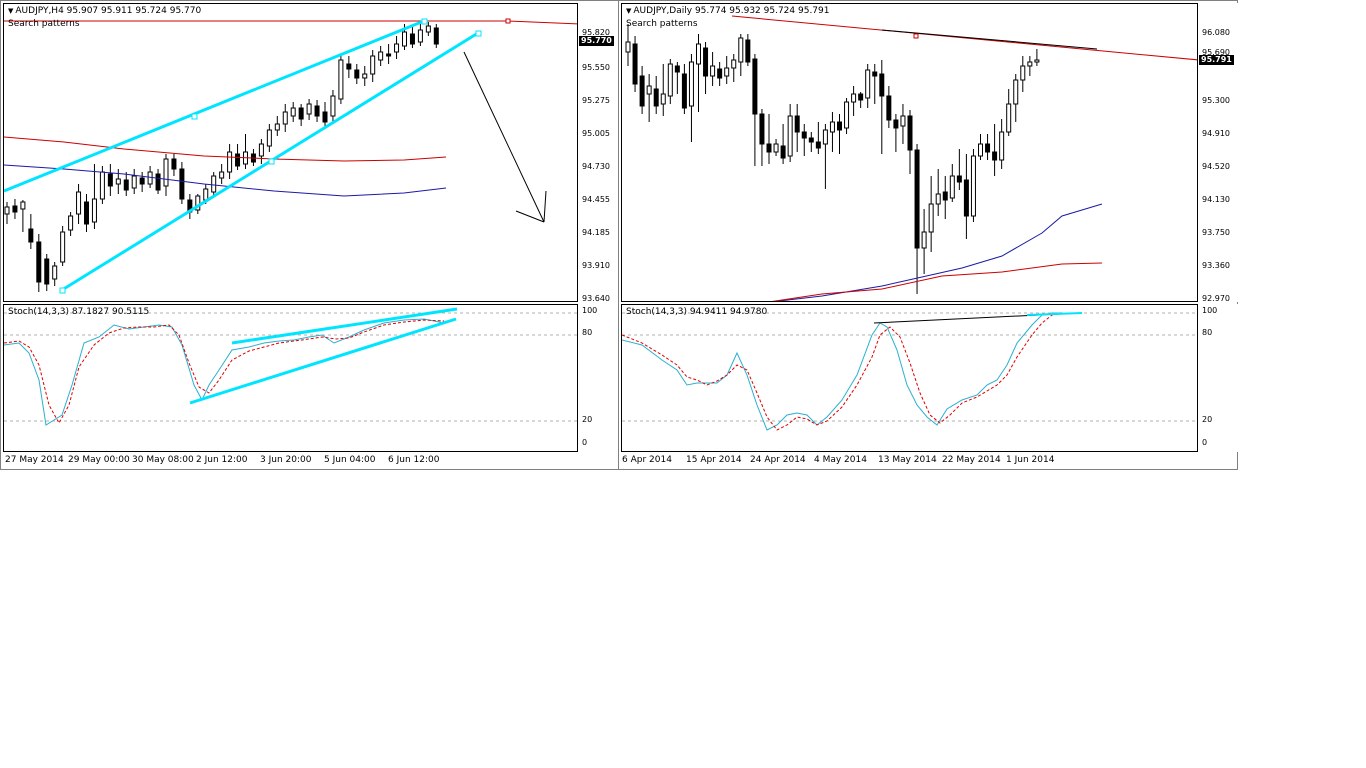 Image resolution: width=1366 pixels, height=768 pixels. I want to click on current-price-marker: 95.791, so click(1216, 60).